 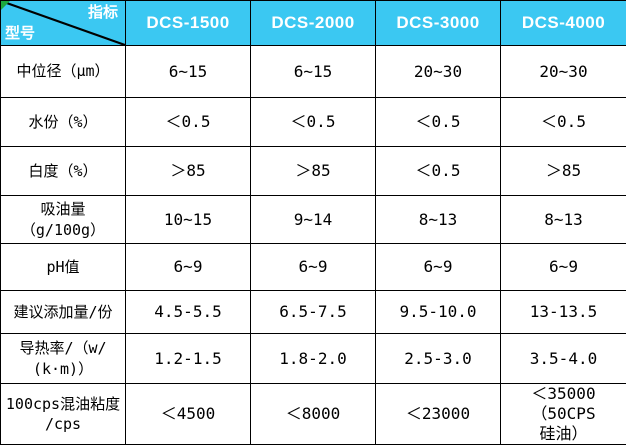 What do you see at coordinates (63, 72) in the screenshot?
I see `row-label: 中位径（μm）` at bounding box center [63, 72].